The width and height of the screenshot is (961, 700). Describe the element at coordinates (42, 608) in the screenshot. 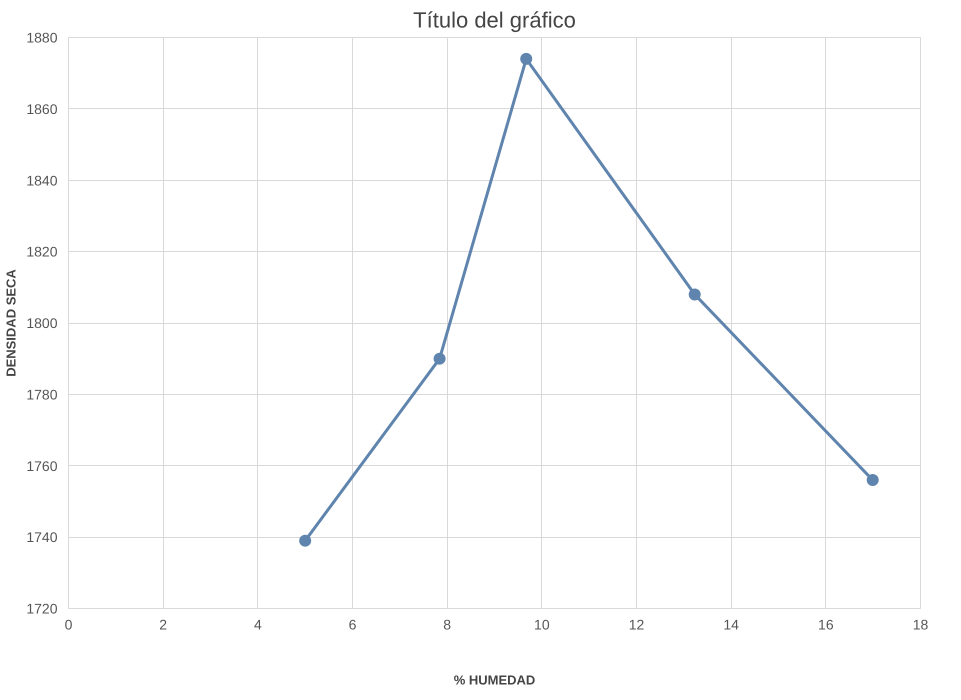

I see `y-tick-label: 1720` at that location.